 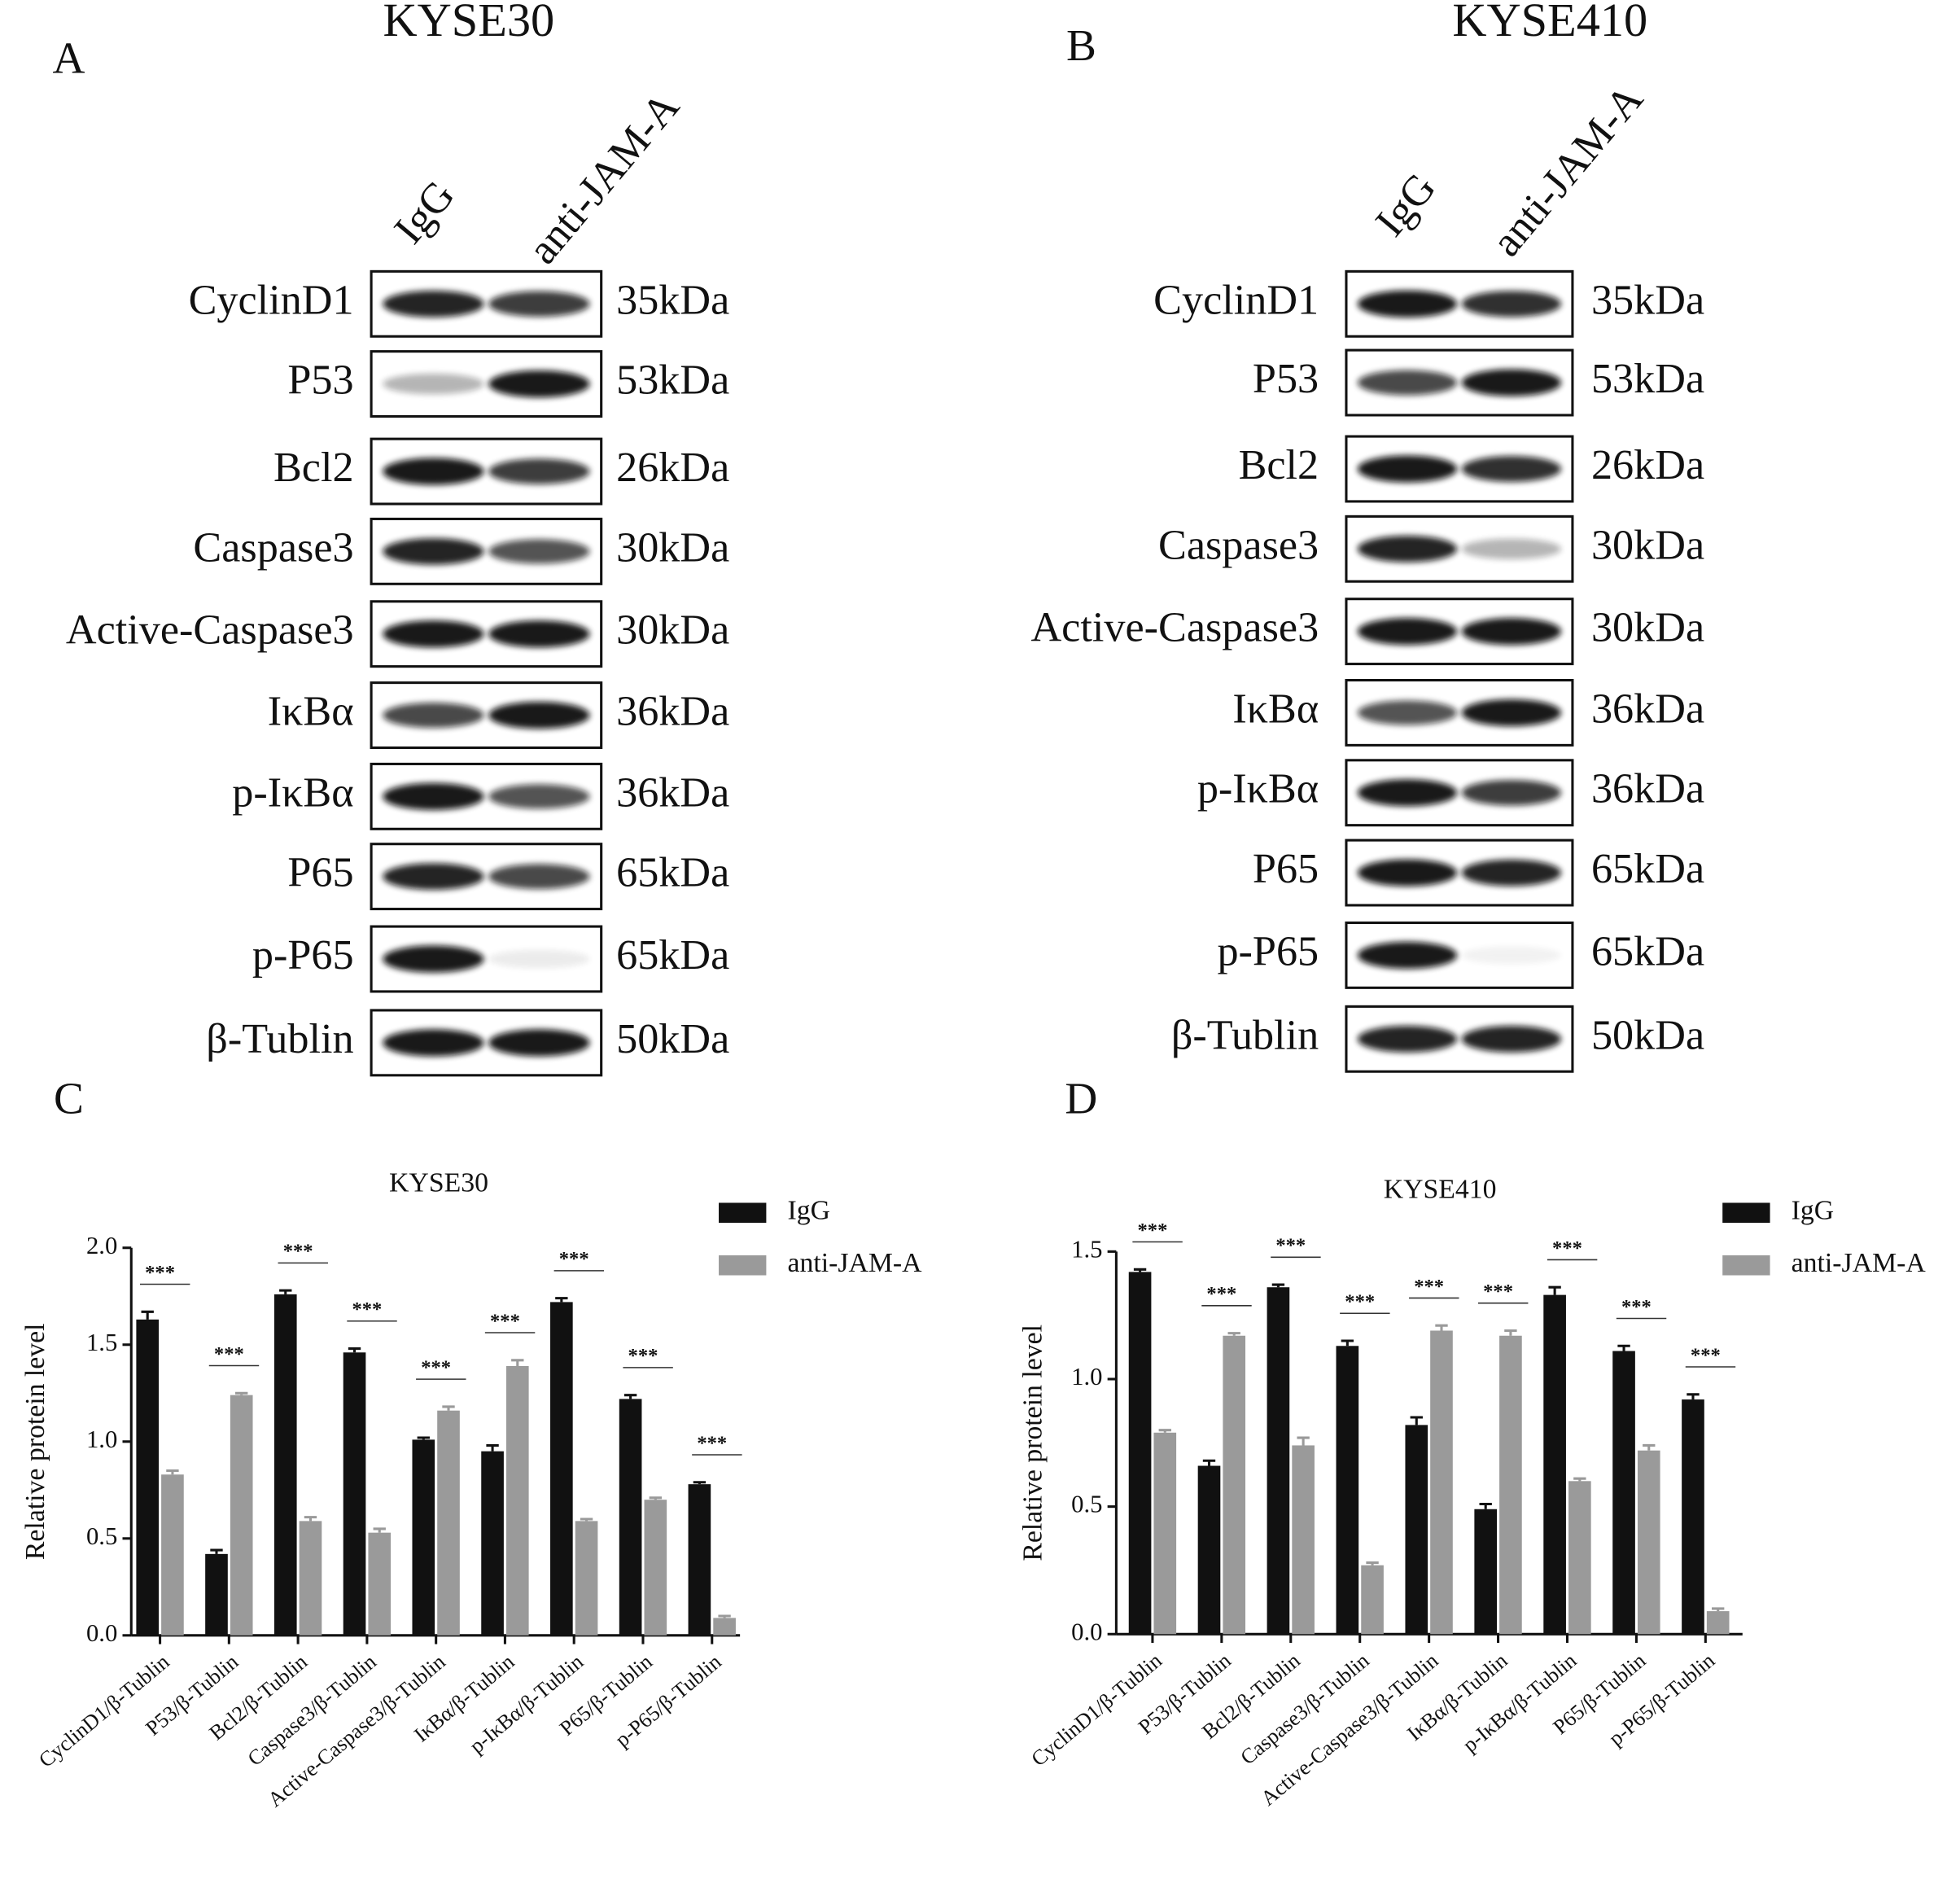 I want to click on protein-label: Bcl2, so click(x=1279, y=464).